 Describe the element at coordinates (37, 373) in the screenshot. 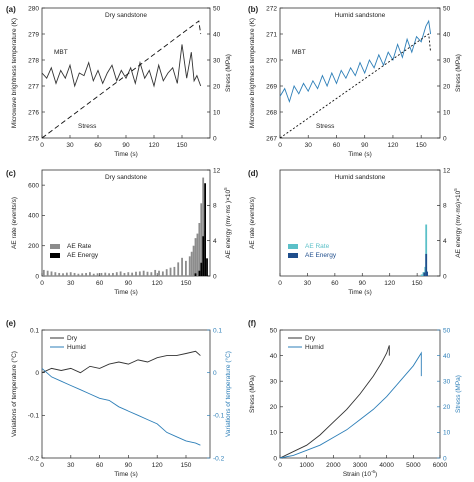

I see `y-tick-label: 0` at that location.